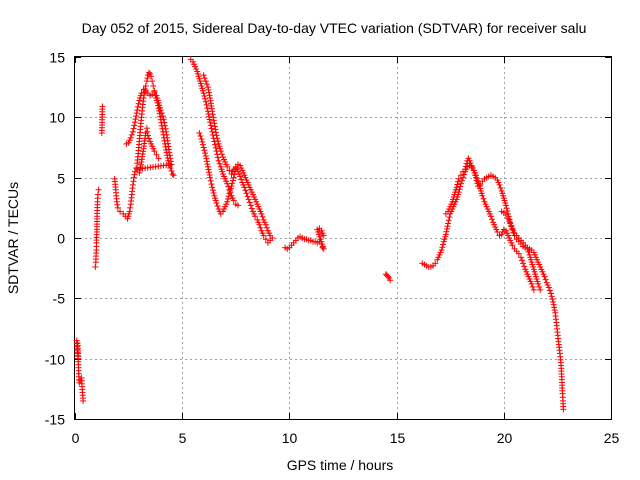 The height and width of the screenshot is (480, 640). I want to click on x-tick-label: 15, so click(398, 438).